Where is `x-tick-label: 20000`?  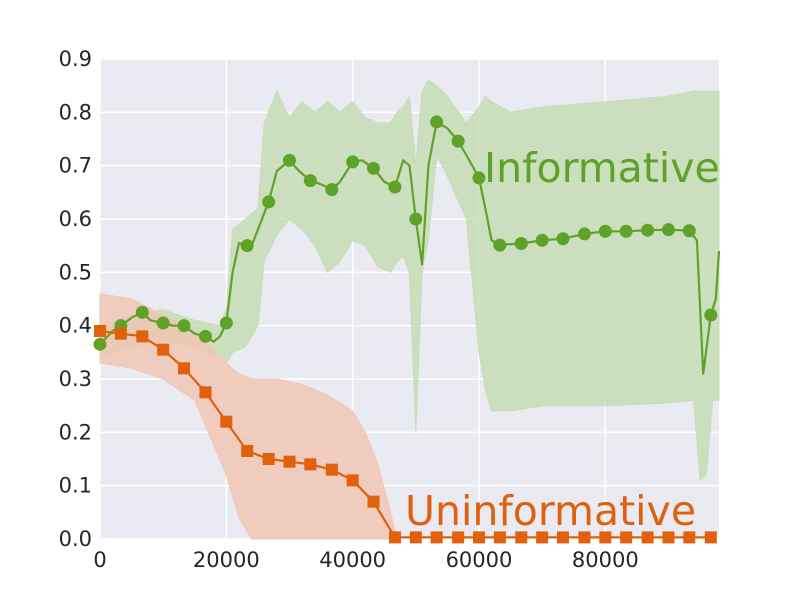
x-tick-label: 20000 is located at coordinates (226, 560).